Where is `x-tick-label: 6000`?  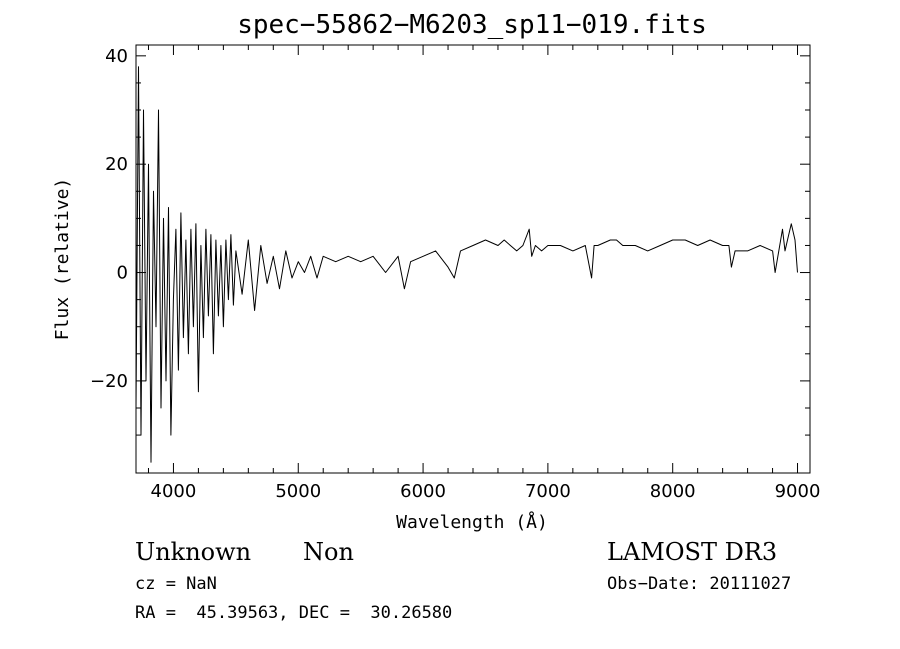
x-tick-label: 6000 is located at coordinates (423, 491).